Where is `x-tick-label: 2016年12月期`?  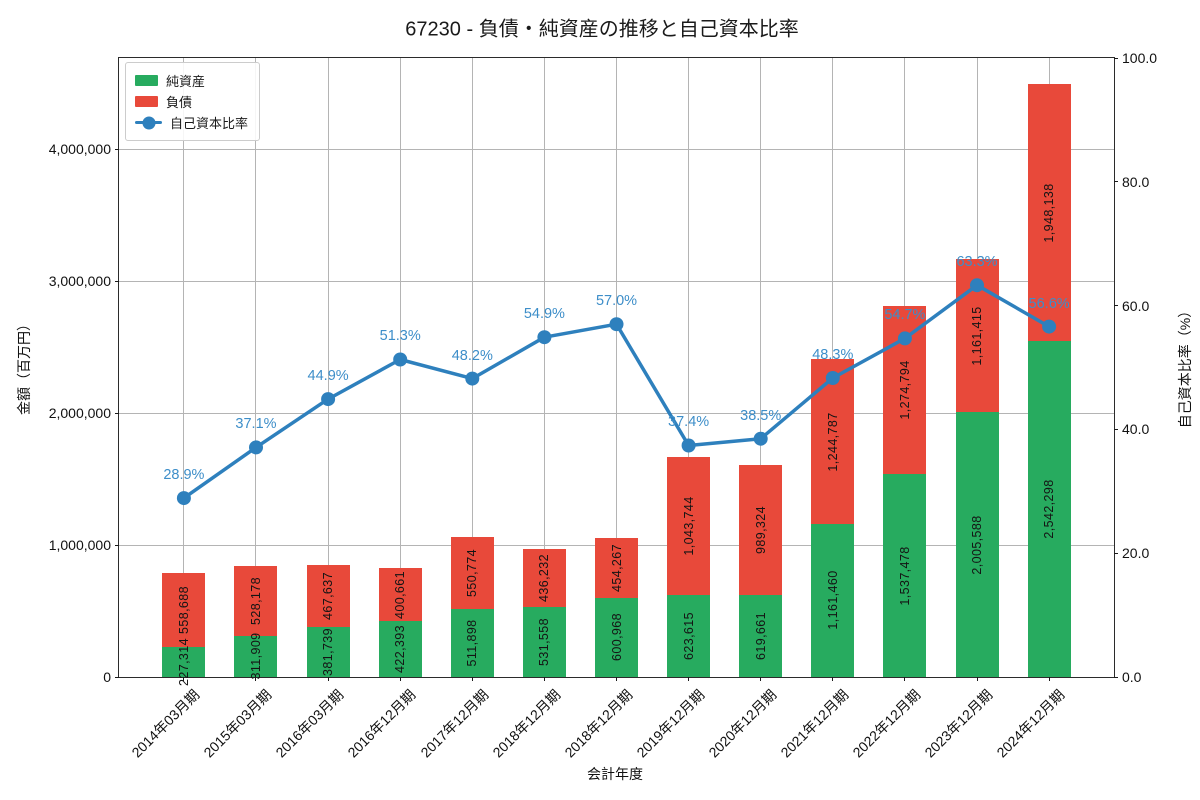 x-tick-label: 2016年12月期 is located at coordinates (381, 723).